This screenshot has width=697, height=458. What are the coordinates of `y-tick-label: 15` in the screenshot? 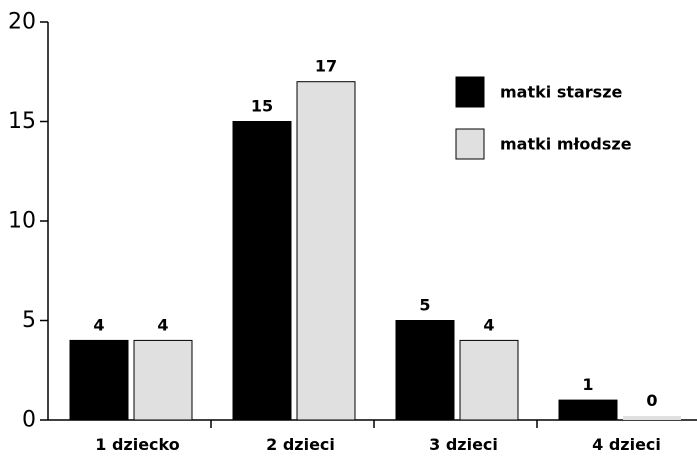 It's located at (22, 121).